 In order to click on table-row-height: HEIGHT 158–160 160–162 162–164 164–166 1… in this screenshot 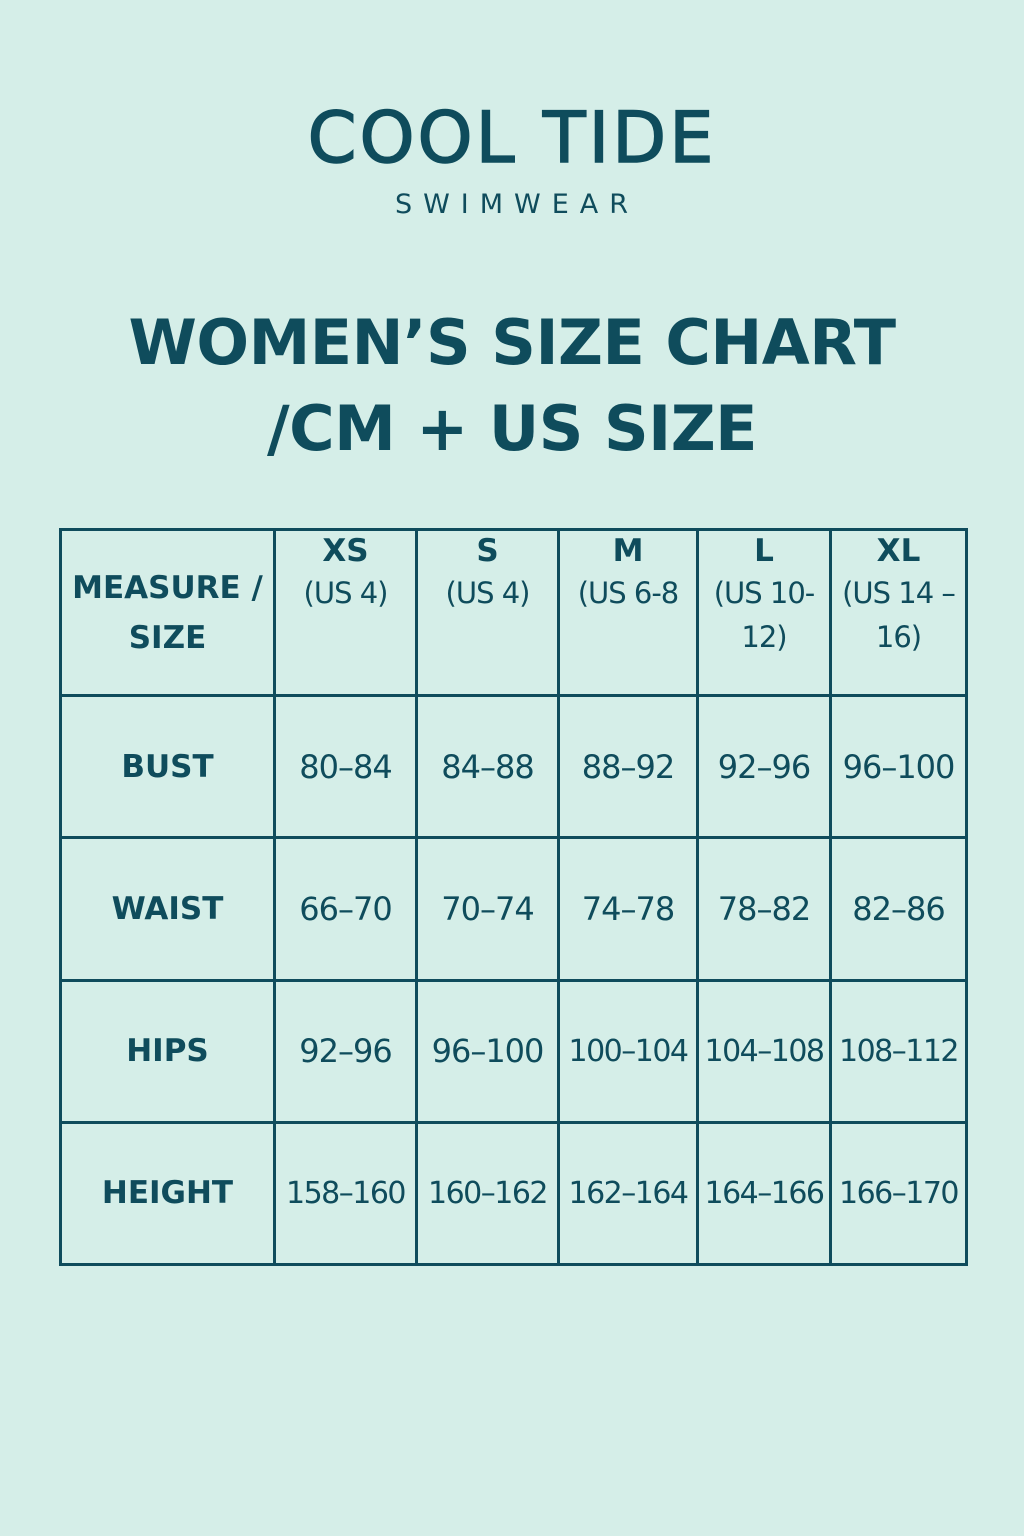, I will do `click(513, 1193)`.